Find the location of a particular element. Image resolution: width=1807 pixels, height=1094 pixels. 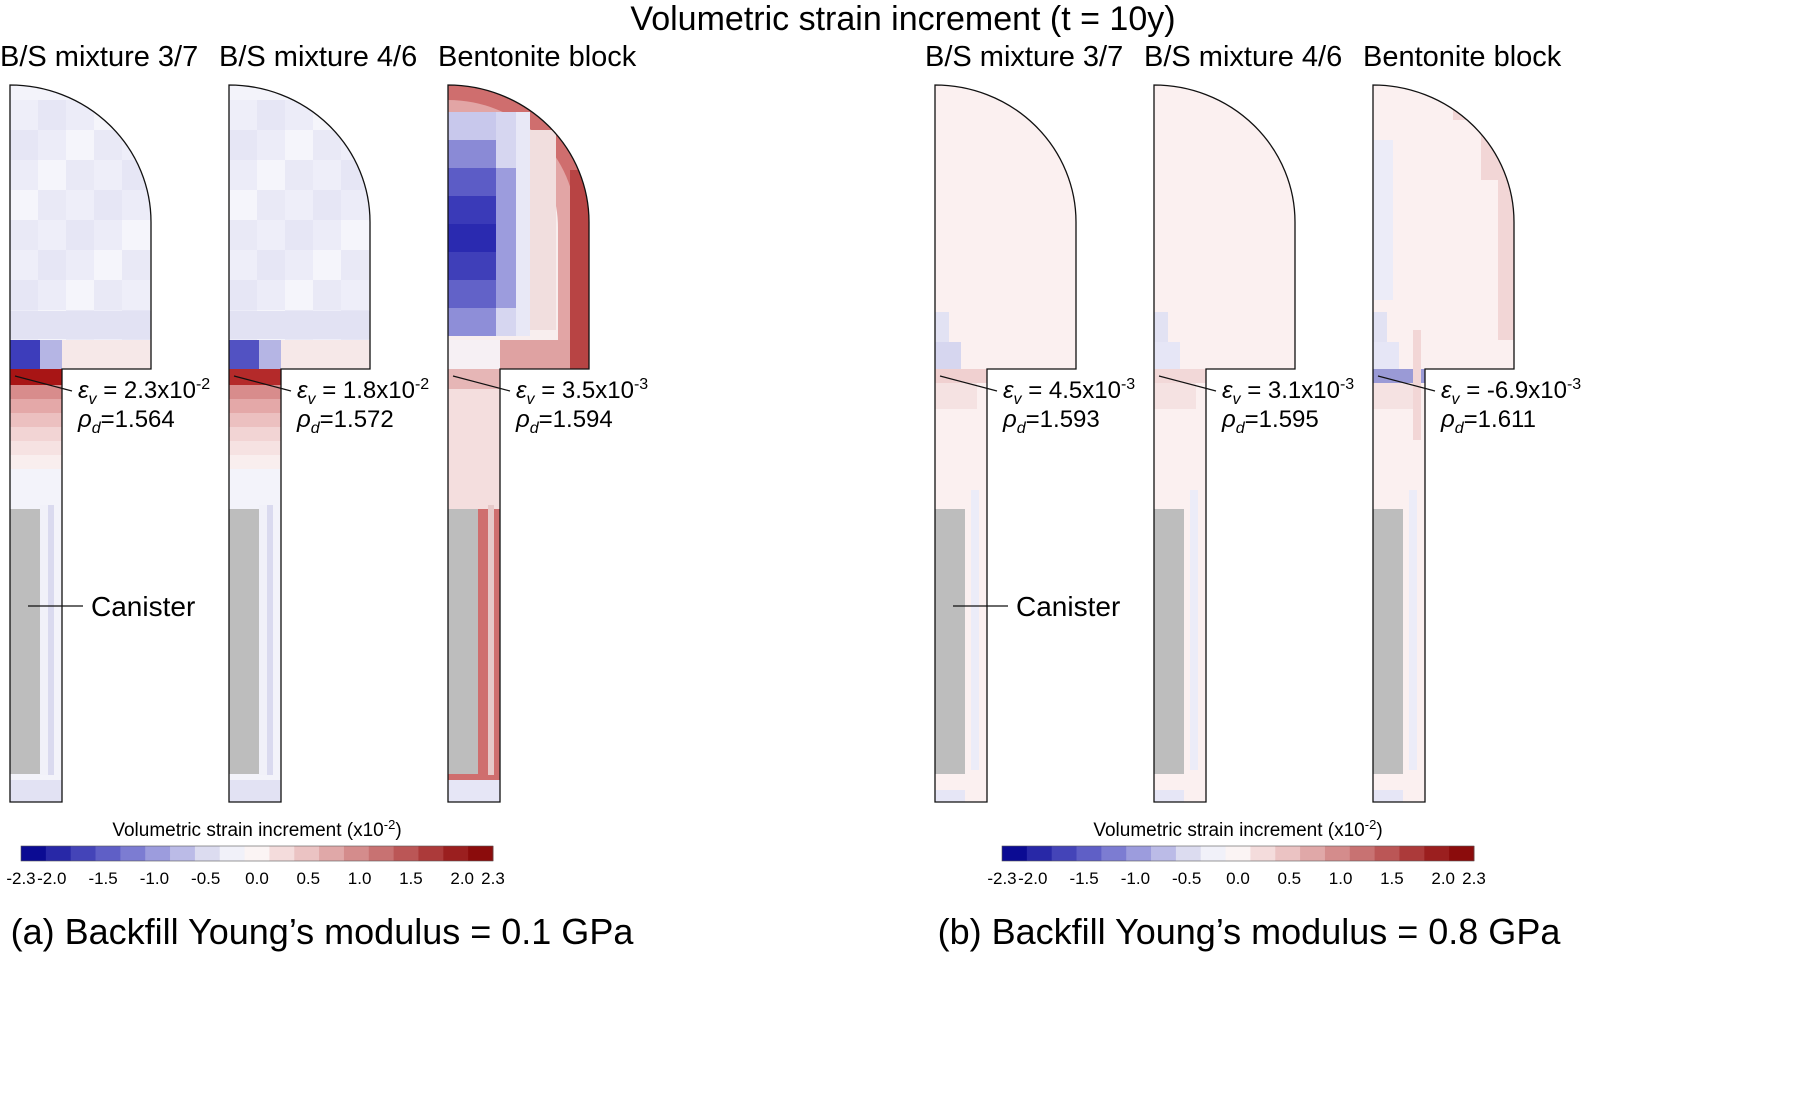

eps-value: = 3.1x10 is located at coordinates (1290, 390).